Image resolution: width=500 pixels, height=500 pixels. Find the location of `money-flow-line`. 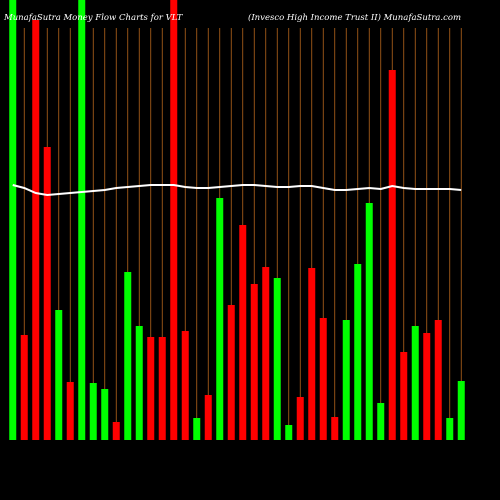

money-flow-line is located at coordinates (237, 190).